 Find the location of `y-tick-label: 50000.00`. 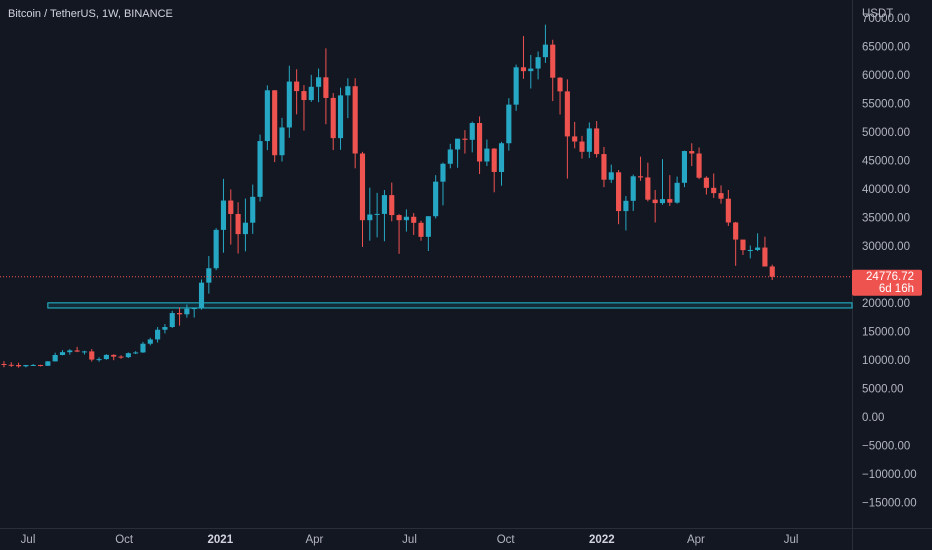

y-tick-label: 50000.00 is located at coordinates (886, 133).